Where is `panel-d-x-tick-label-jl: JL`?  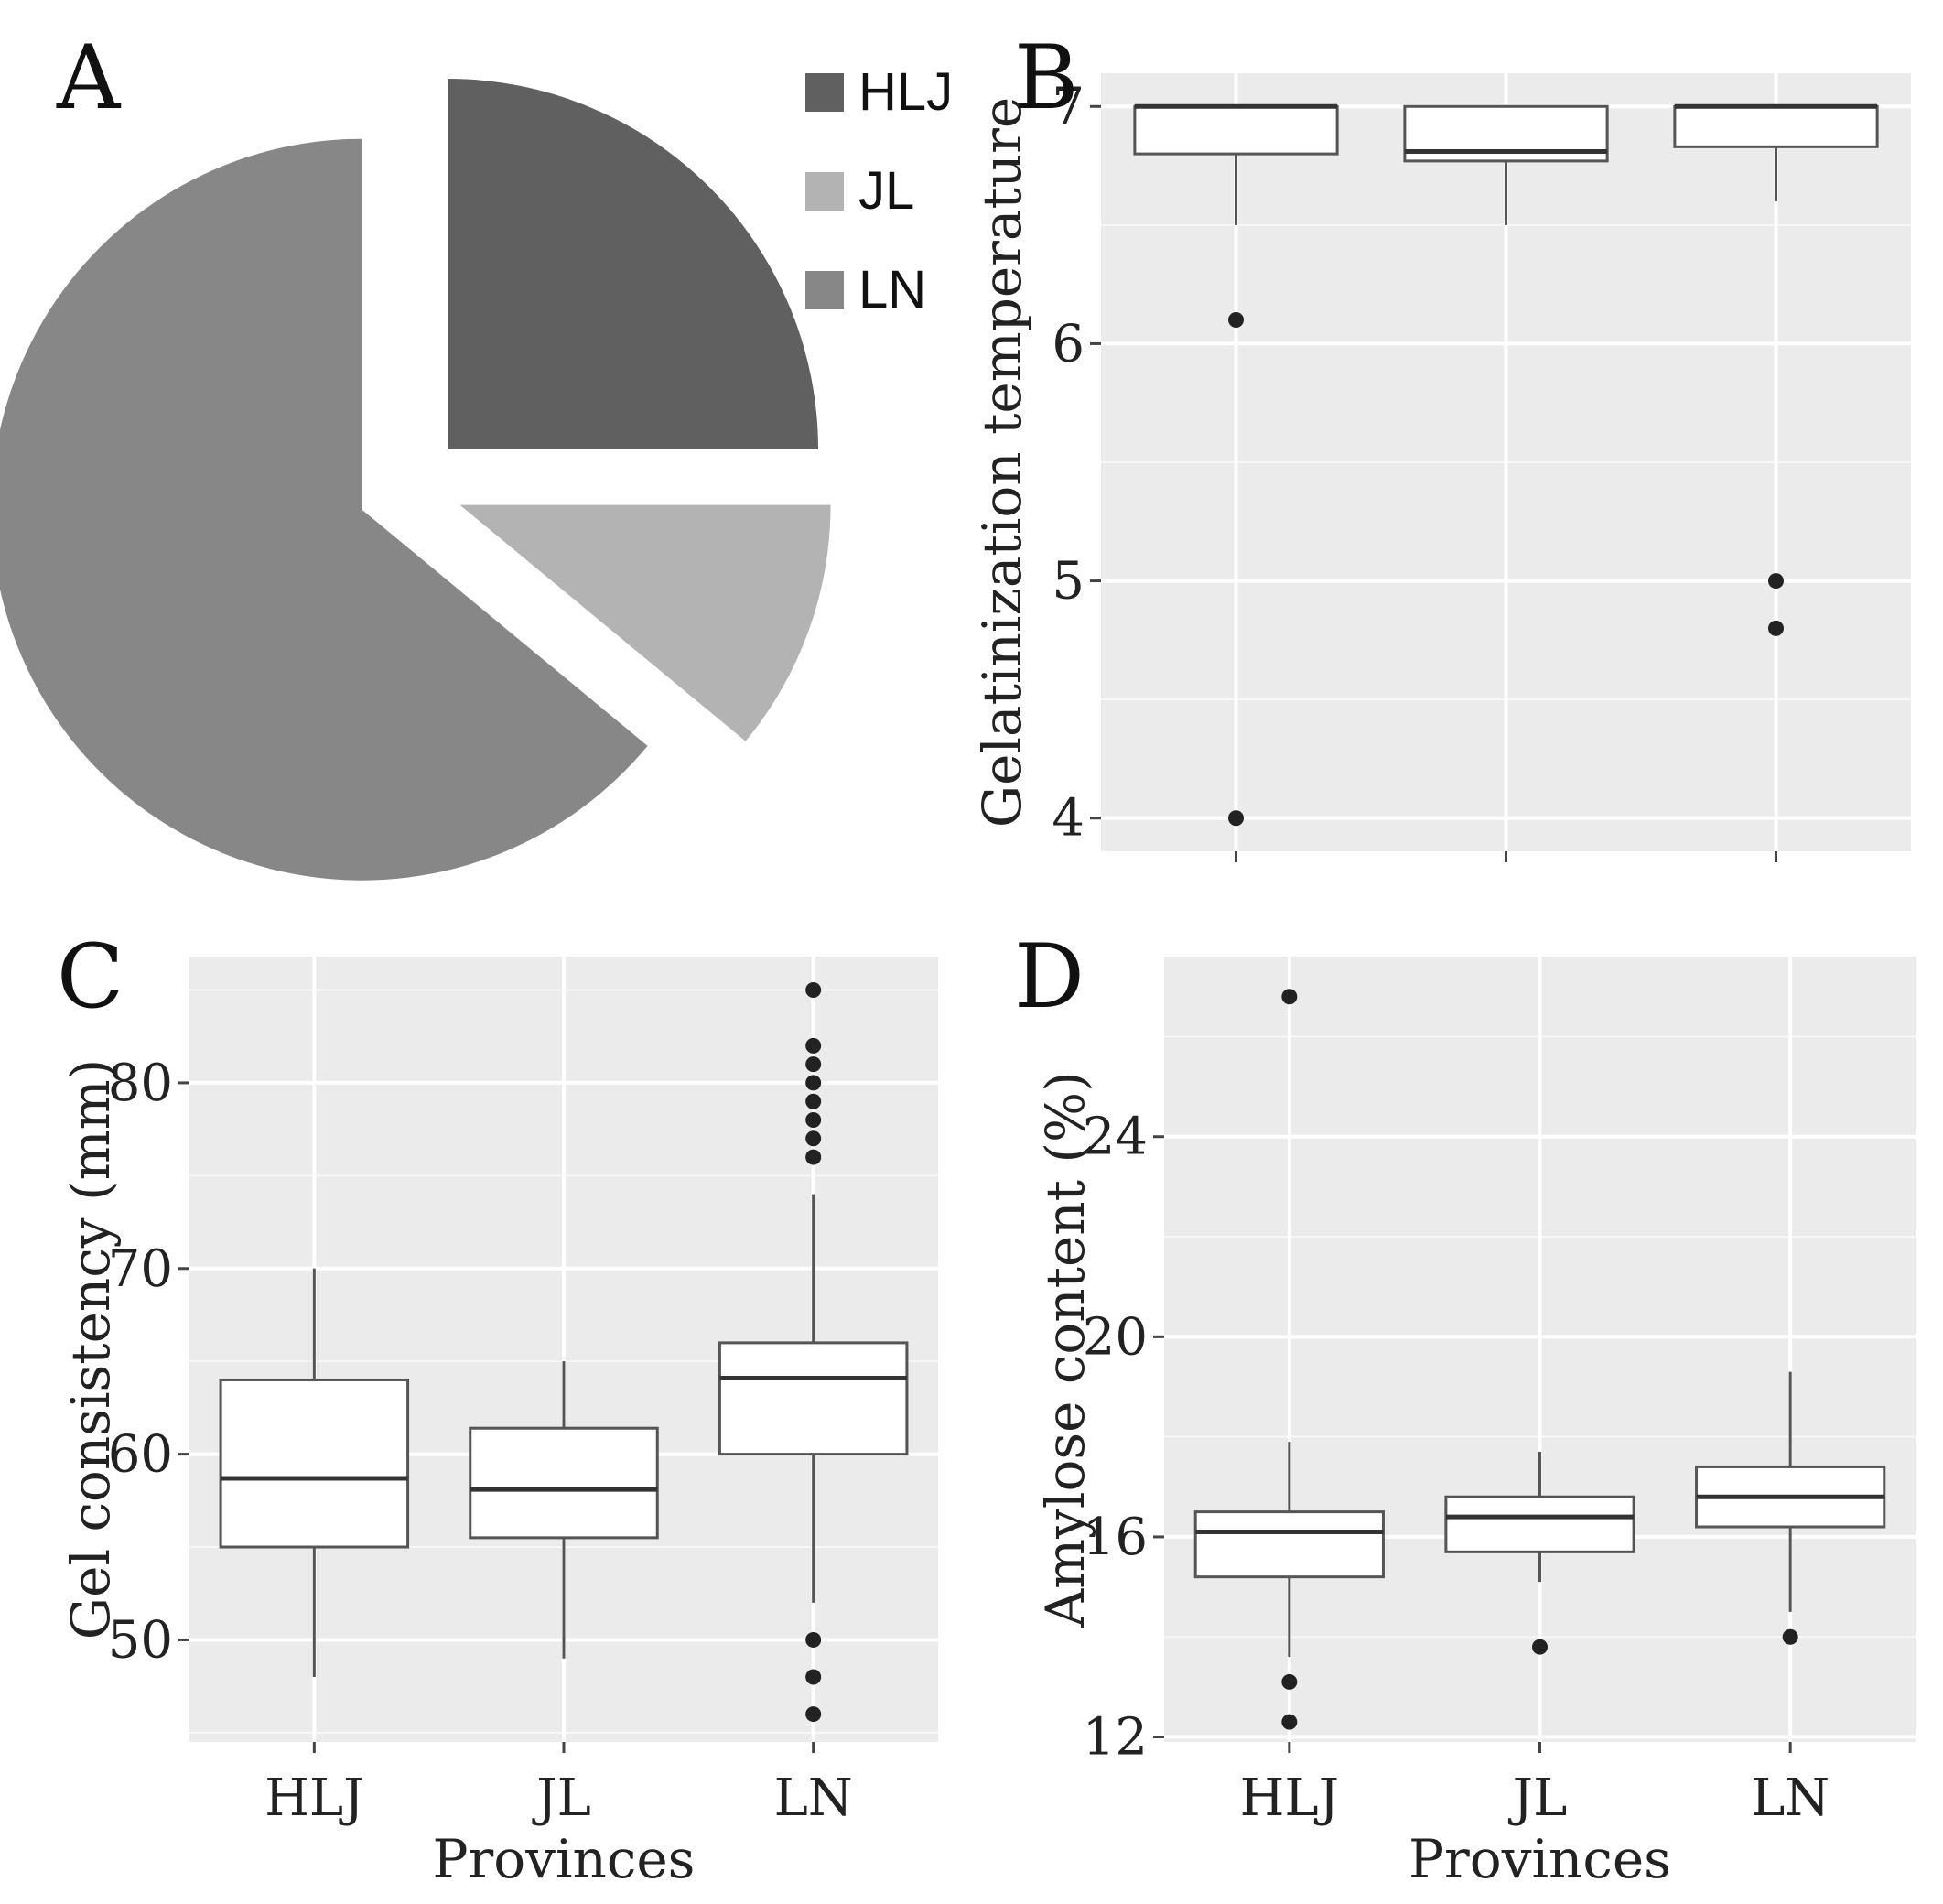 panel-d-x-tick-label-jl: JL is located at coordinates (1538, 1798).